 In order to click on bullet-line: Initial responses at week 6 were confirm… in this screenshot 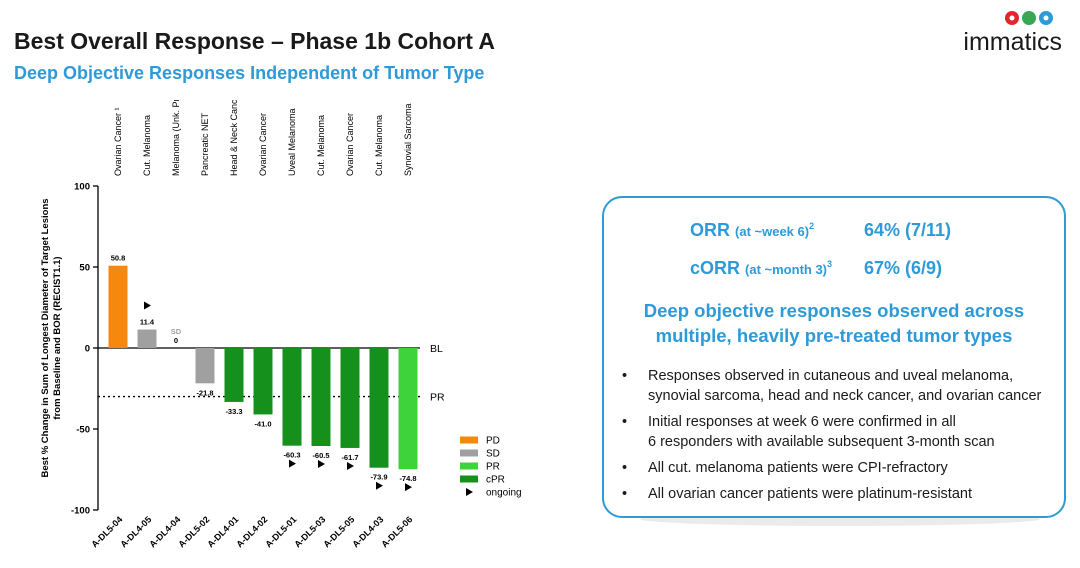, I will do `click(802, 422)`.